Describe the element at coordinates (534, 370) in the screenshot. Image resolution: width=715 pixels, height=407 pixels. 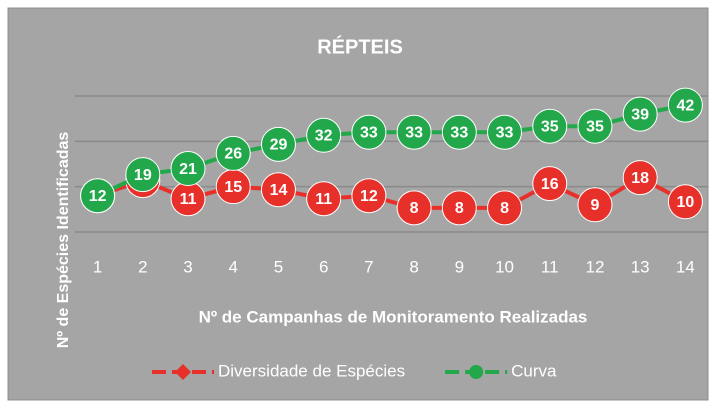
I see `legend-label: Curva` at that location.